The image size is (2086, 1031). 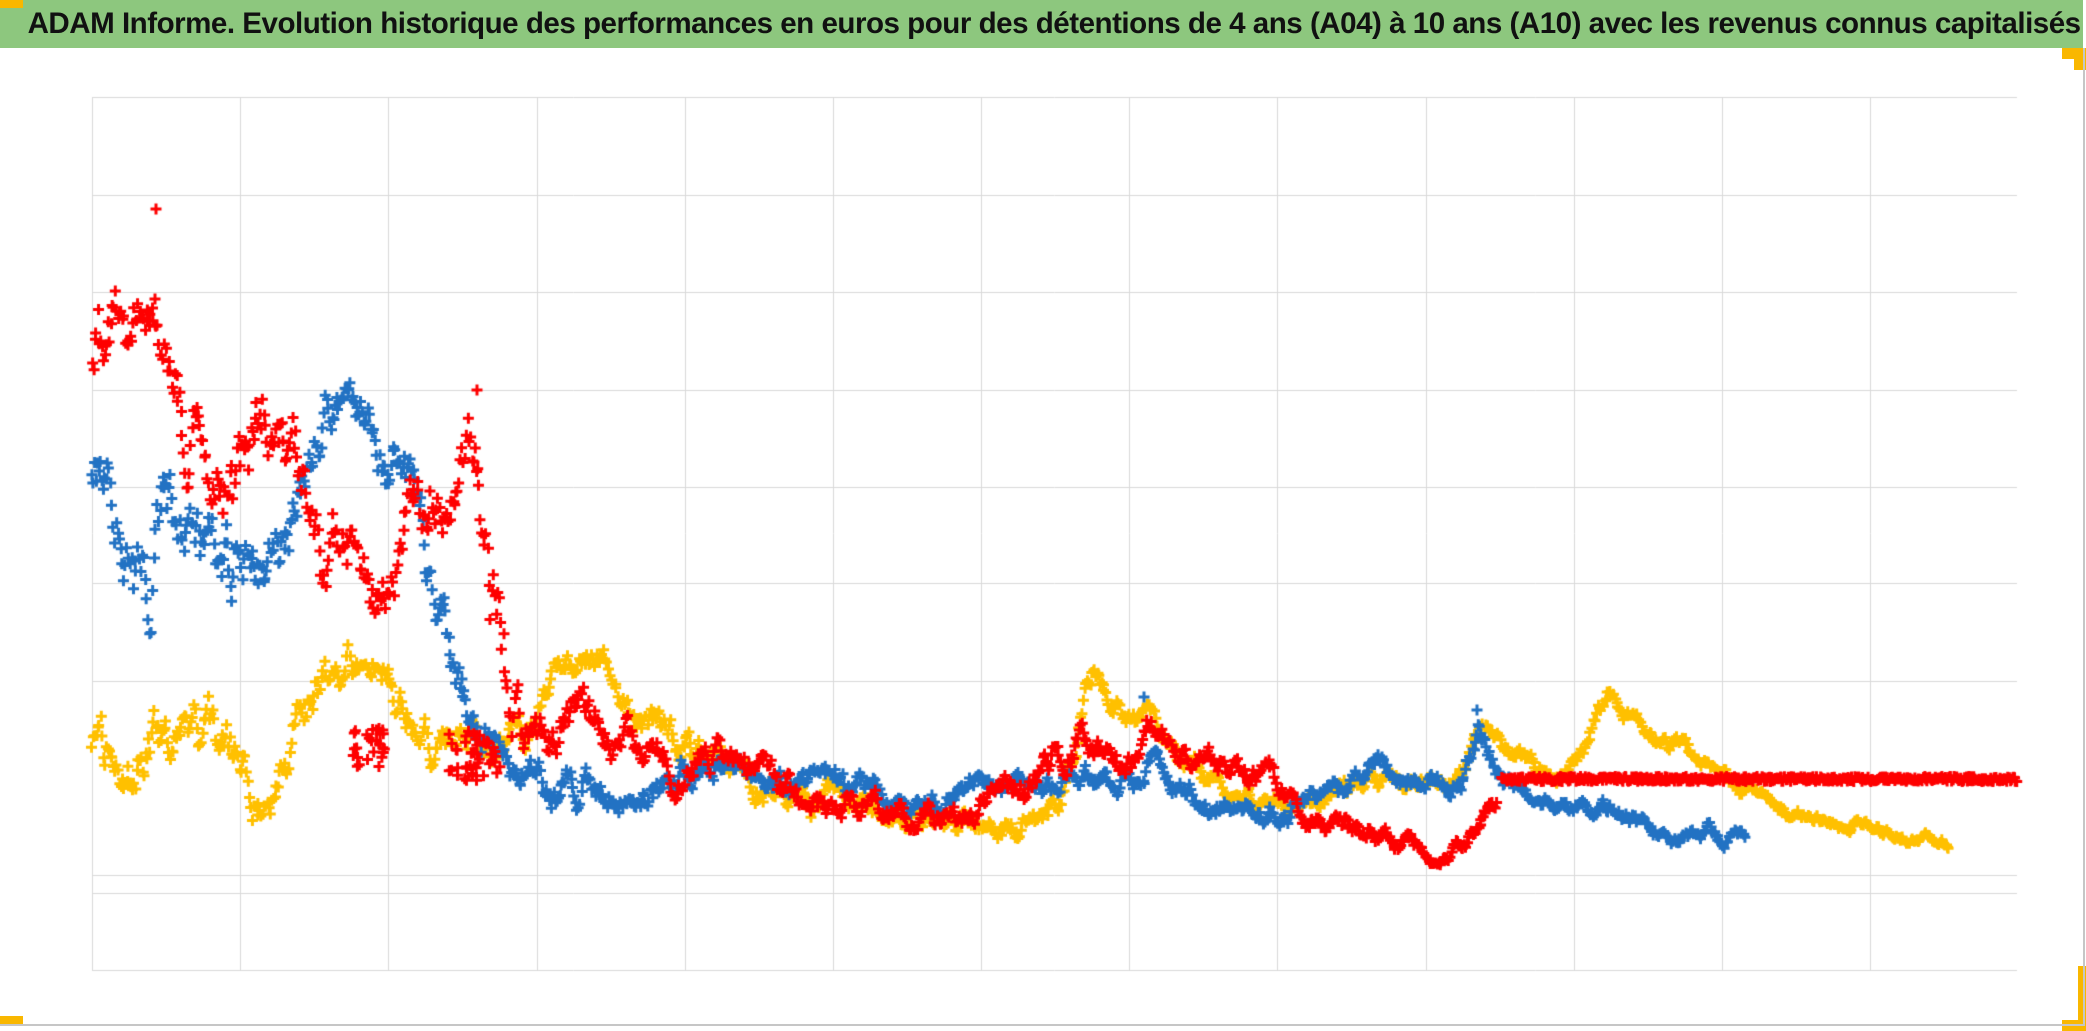 What do you see at coordinates (2084, 537) in the screenshot?
I see `page-edge-right` at bounding box center [2084, 537].